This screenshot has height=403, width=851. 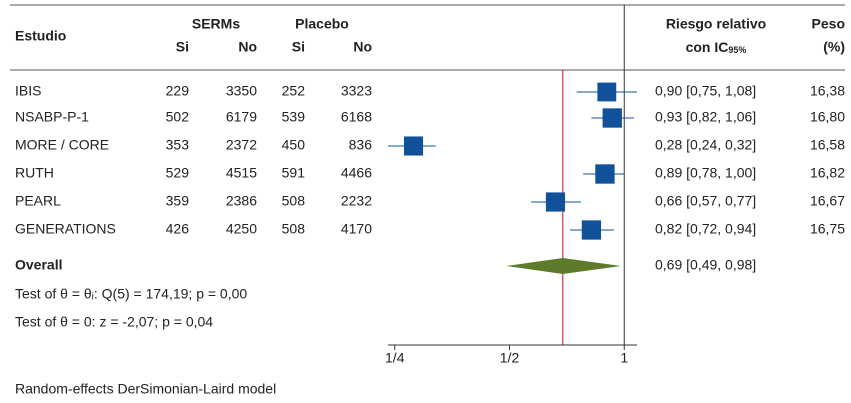 I want to click on header-weight-unit: (%), so click(x=834, y=47).